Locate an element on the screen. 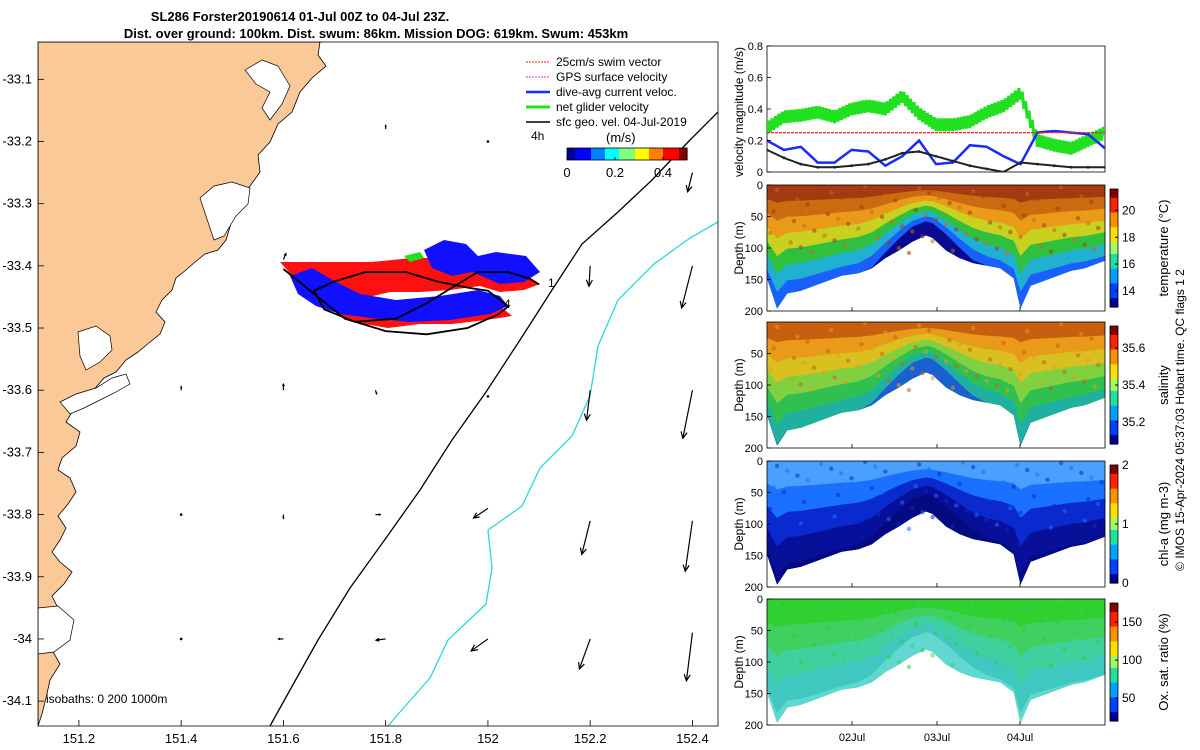 The width and height of the screenshot is (1200, 750). oxygen-ylabel: Depth (m) is located at coordinates (739, 661).